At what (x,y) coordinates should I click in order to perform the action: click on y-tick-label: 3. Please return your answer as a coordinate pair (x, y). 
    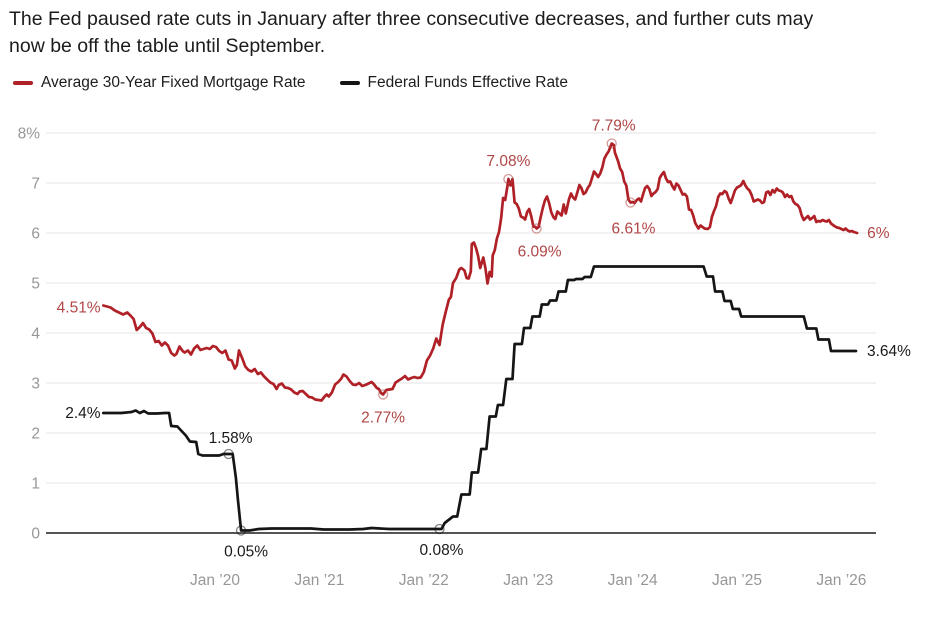
    Looking at the image, I should click on (35, 384).